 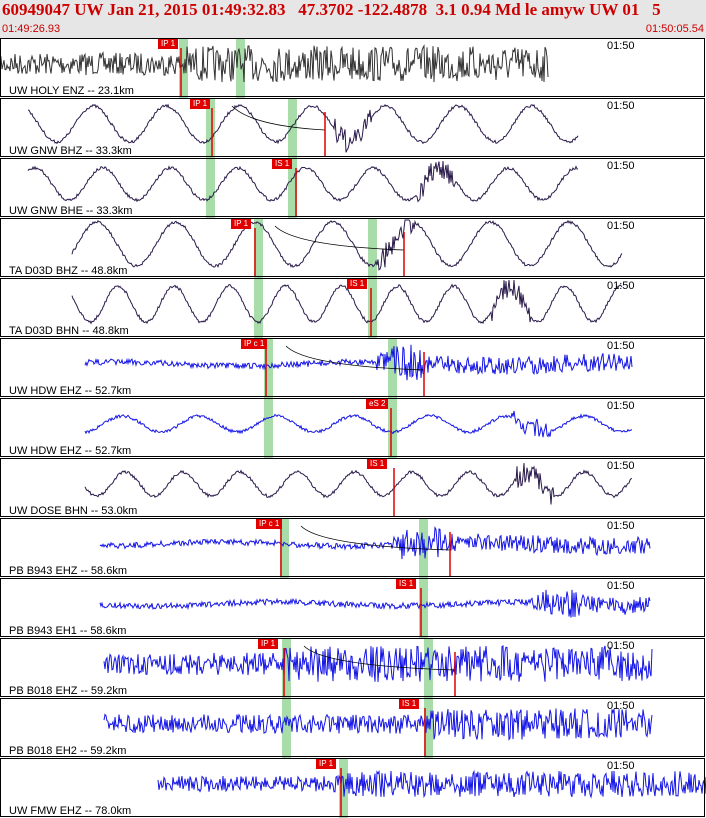 What do you see at coordinates (377, 404) in the screenshot?
I see `phase-pick-flag: eS 2` at bounding box center [377, 404].